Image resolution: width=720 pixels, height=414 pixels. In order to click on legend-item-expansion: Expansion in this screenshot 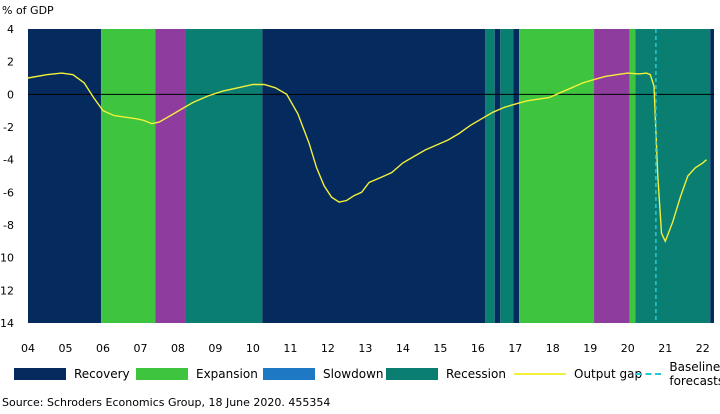, I will do `click(197, 374)`.